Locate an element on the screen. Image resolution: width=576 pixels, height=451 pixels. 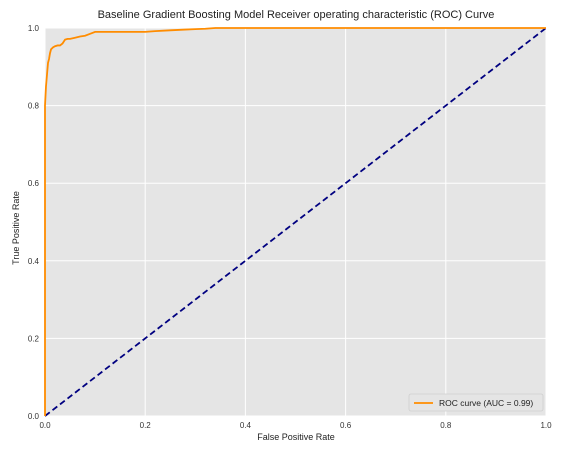
x-tick-label: 0.0 is located at coordinates (45, 425).